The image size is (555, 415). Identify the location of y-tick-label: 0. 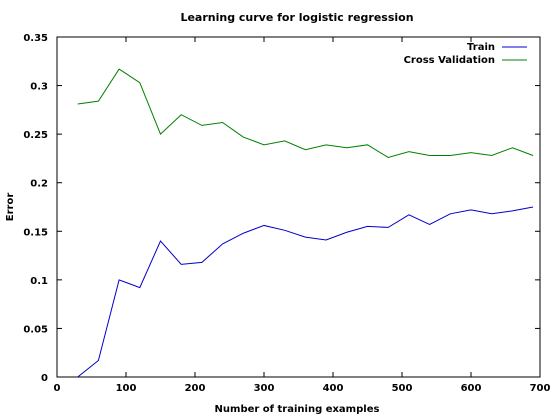
(44, 378).